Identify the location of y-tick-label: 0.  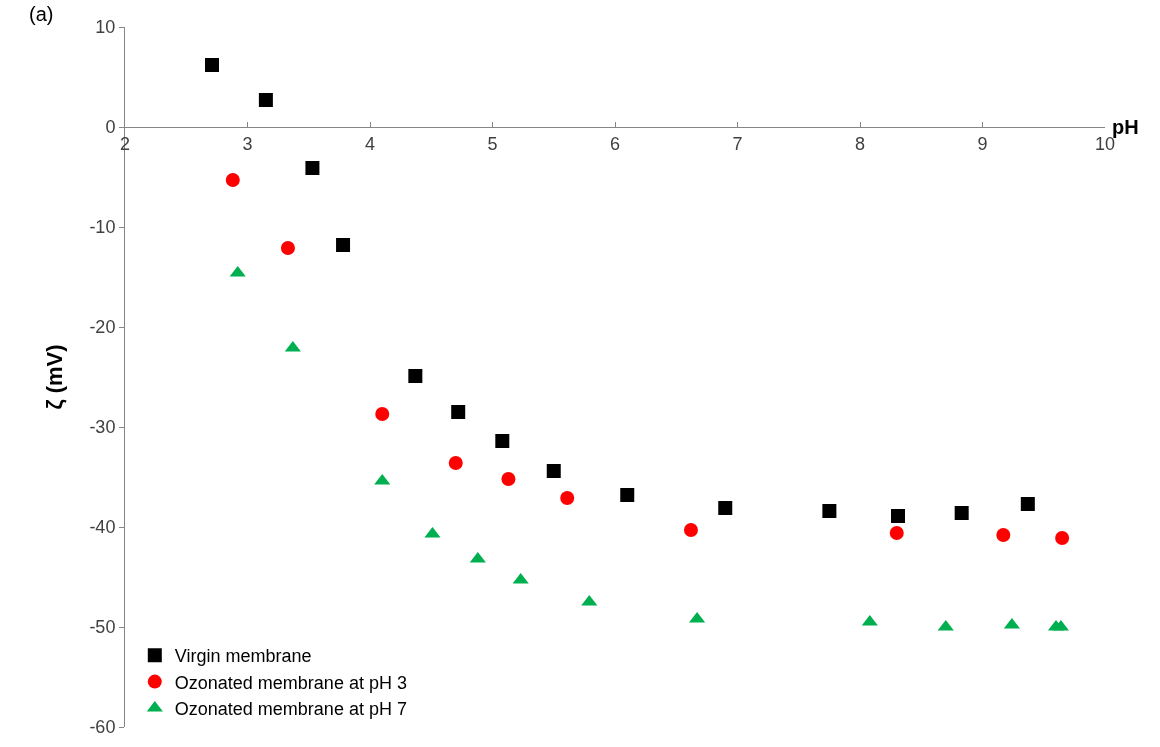
(110, 127).